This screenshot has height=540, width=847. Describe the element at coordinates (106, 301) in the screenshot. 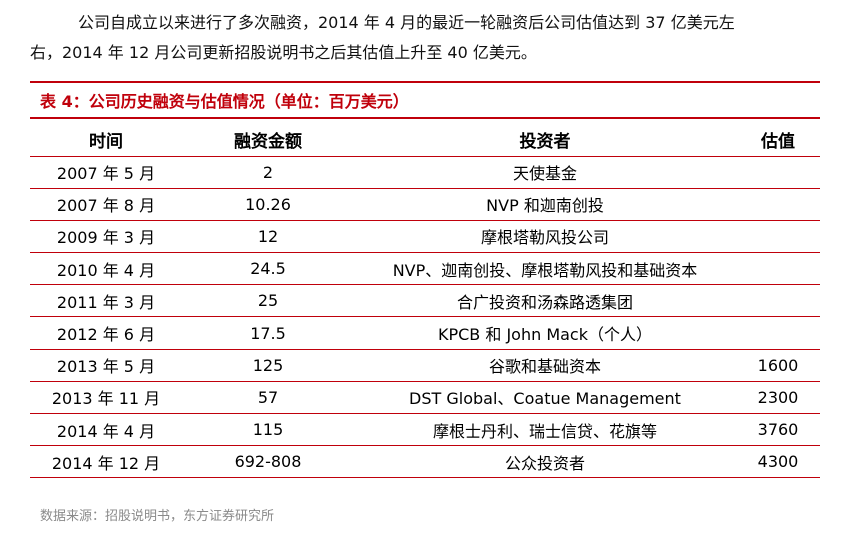

I see `cell-time: 2011 年 3 月` at that location.